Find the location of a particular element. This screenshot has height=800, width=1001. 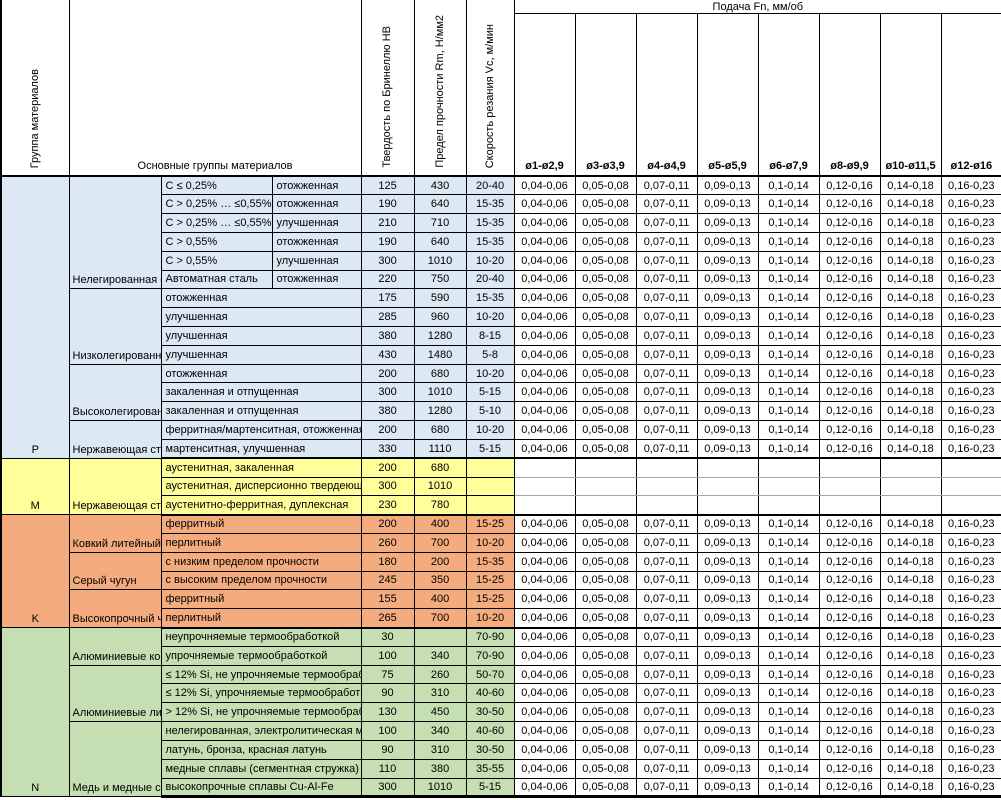

hb-value: 130 is located at coordinates (387, 712).